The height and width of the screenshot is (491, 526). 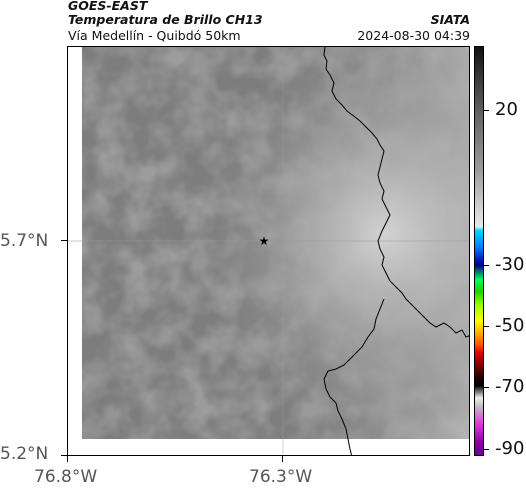 I want to click on colorbar-label: -50, so click(x=510, y=325).